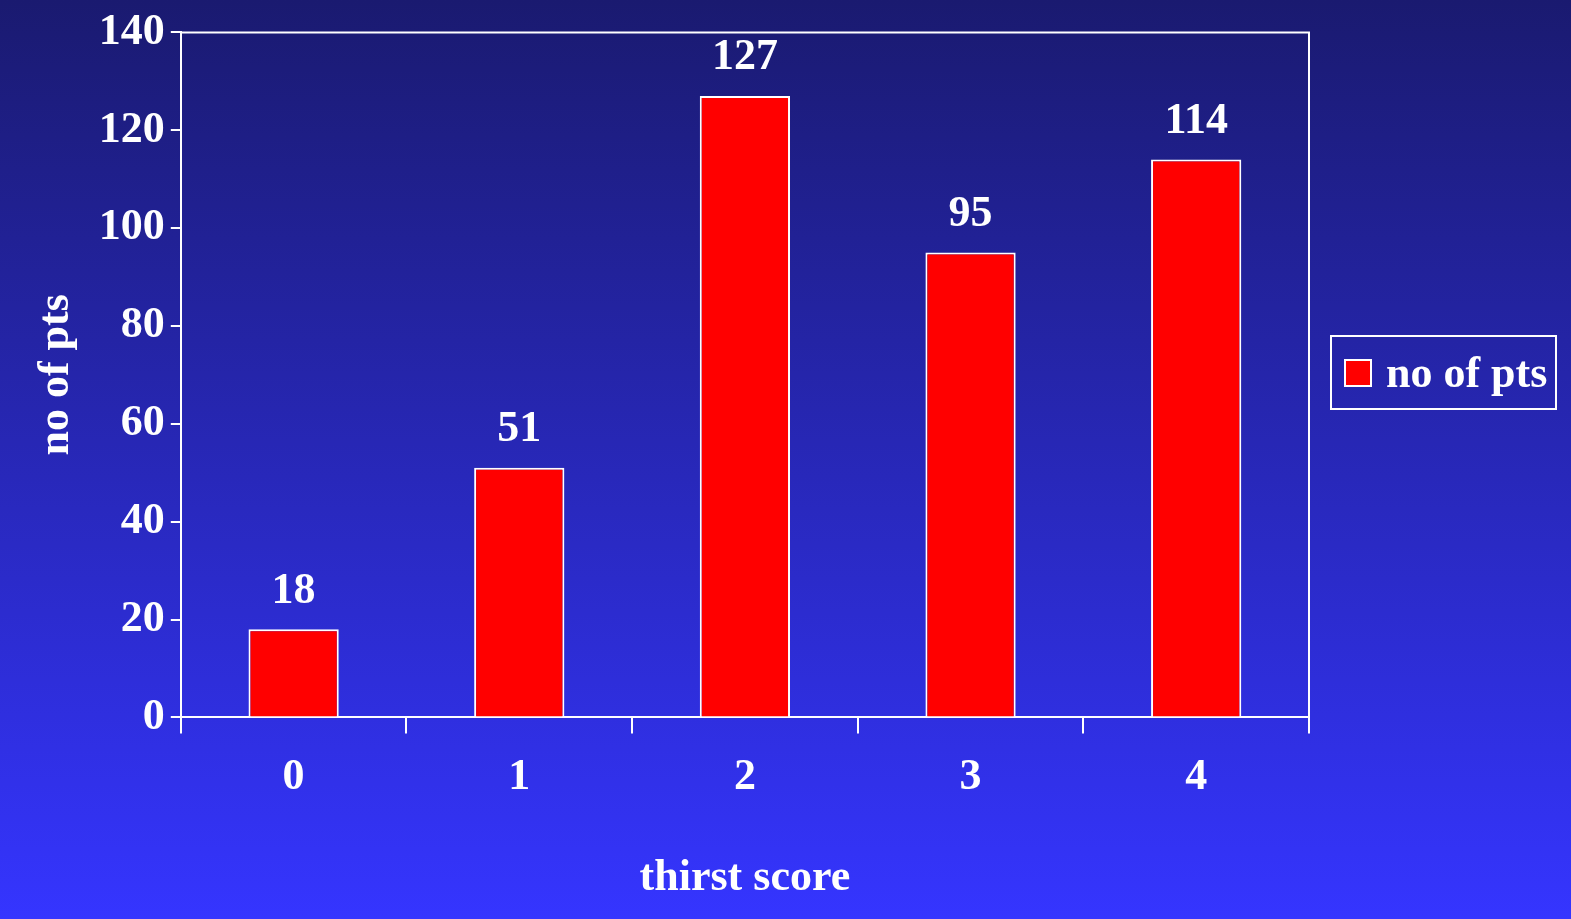  I want to click on x-tick-label: 3, so click(970, 775).